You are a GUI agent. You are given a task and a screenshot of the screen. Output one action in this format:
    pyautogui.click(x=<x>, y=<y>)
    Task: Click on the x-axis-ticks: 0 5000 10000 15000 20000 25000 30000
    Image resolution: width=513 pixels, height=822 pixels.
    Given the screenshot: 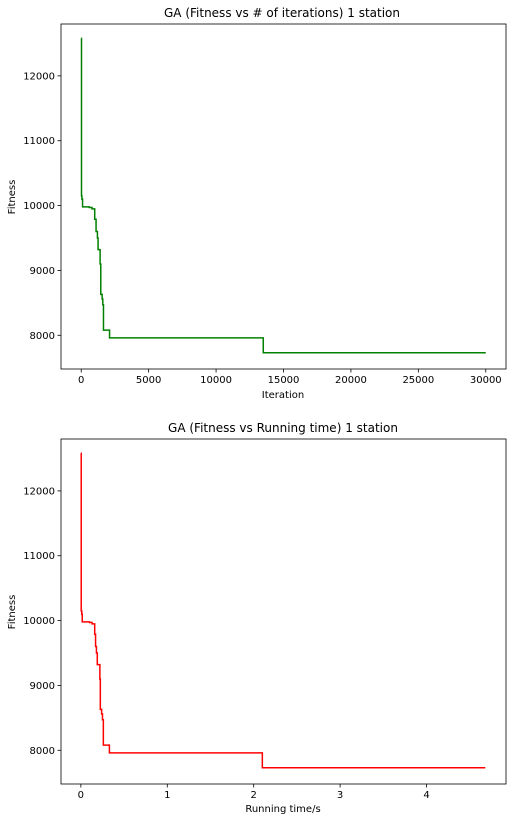 What is the action you would take?
    pyautogui.click(x=290, y=377)
    